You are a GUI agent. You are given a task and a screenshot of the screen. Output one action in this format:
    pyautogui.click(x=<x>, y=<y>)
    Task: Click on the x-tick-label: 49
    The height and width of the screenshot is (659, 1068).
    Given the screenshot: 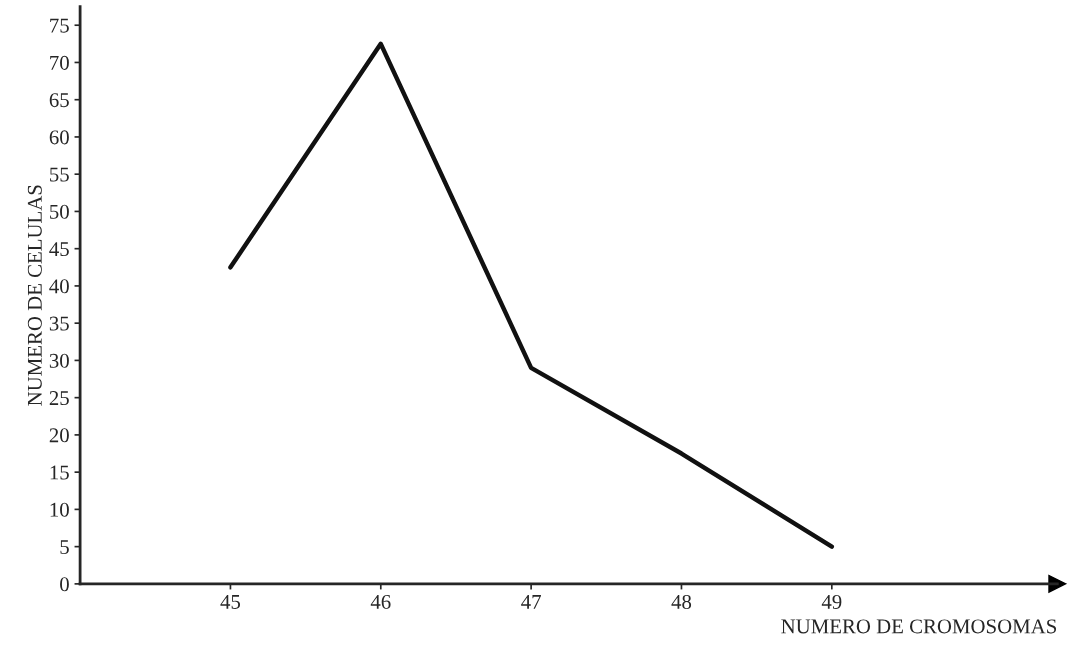 What is the action you would take?
    pyautogui.click(x=831, y=601)
    